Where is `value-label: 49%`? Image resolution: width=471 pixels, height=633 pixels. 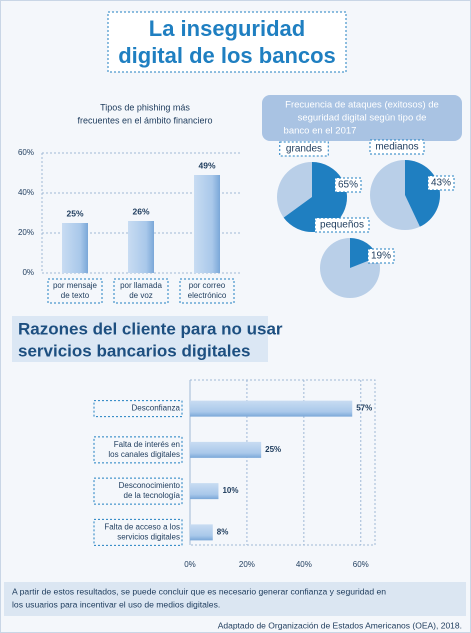
value-label: 49% is located at coordinates (206, 165).